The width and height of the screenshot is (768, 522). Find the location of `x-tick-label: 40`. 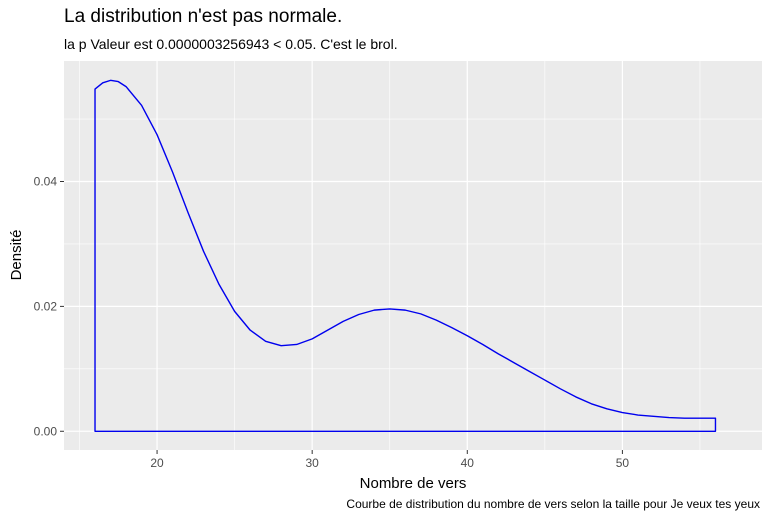

x-tick-label: 40 is located at coordinates (468, 463).